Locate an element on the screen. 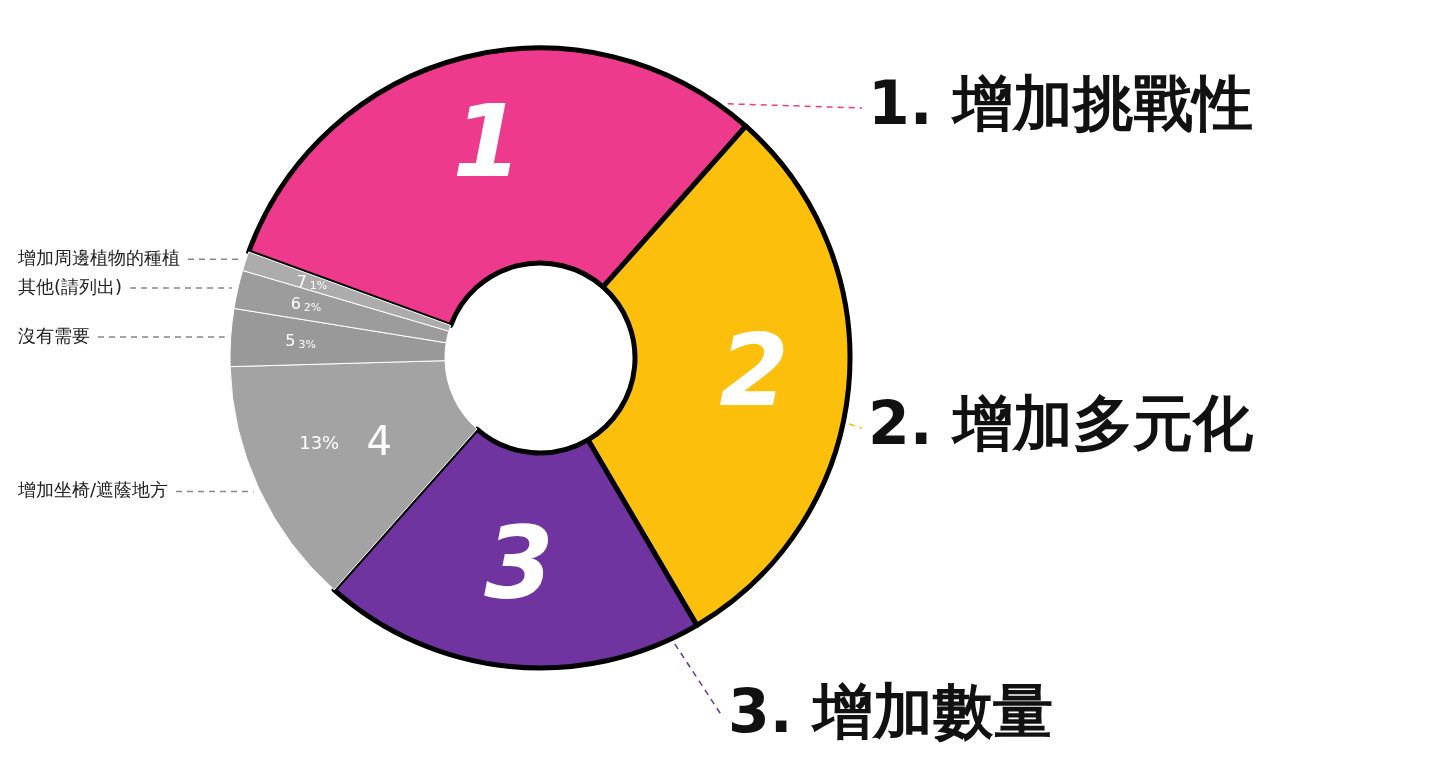 The width and height of the screenshot is (1431, 758). slice-label: 其他(請列出) is located at coordinates (70, 286).